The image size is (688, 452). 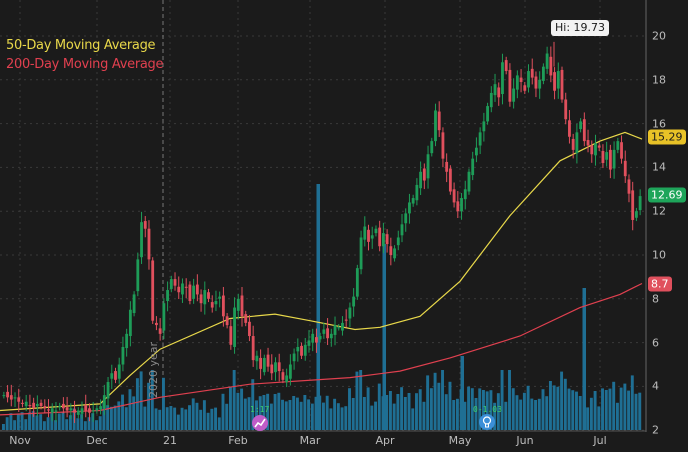 What do you see at coordinates (97, 440) in the screenshot?
I see `x-tick-label: Dec` at bounding box center [97, 440].